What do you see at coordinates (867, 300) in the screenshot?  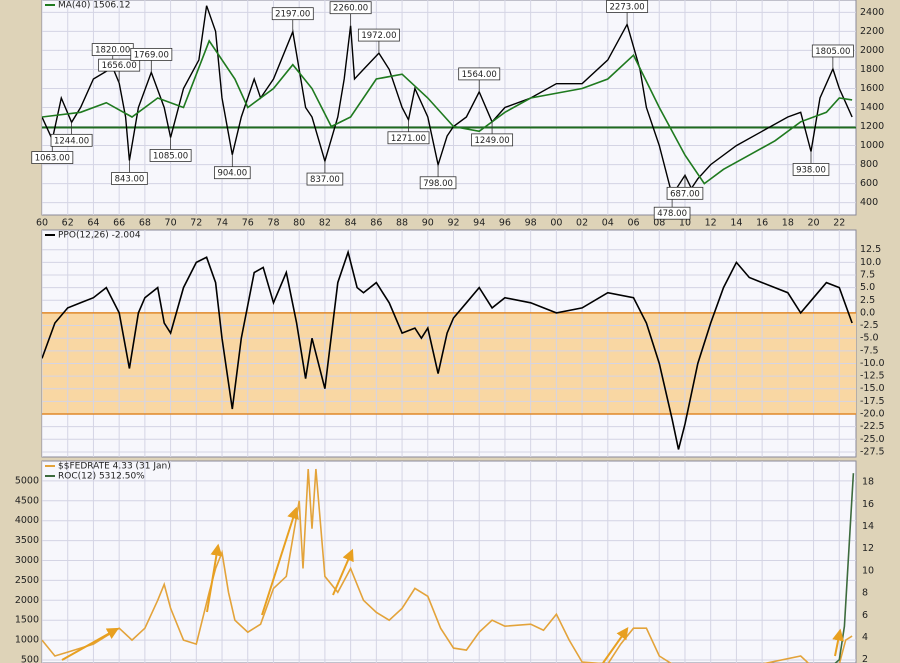 I see `y-tick-label: 2.5` at bounding box center [867, 300].